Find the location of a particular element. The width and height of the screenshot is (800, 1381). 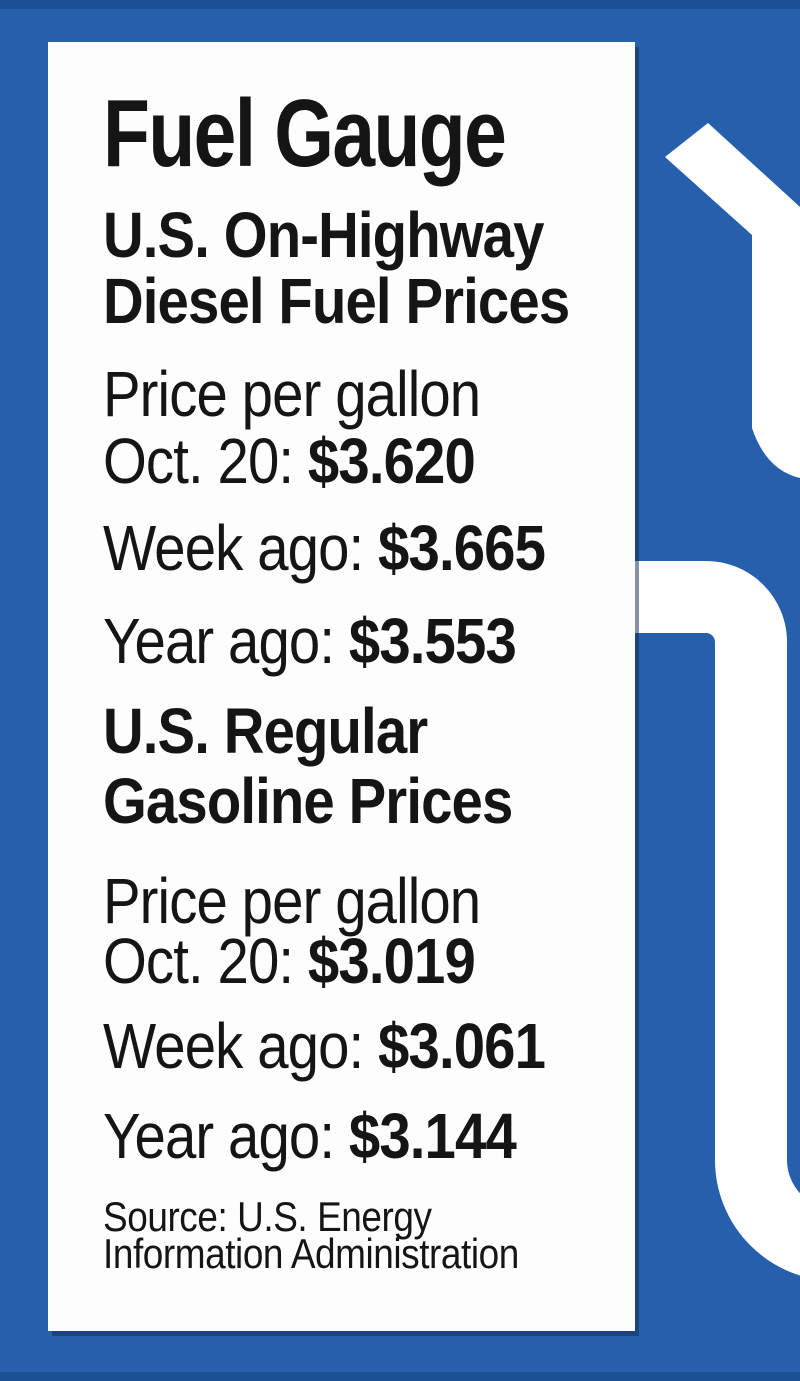

gasoline-current-date-label: Oct. 20: is located at coordinates (205, 961).